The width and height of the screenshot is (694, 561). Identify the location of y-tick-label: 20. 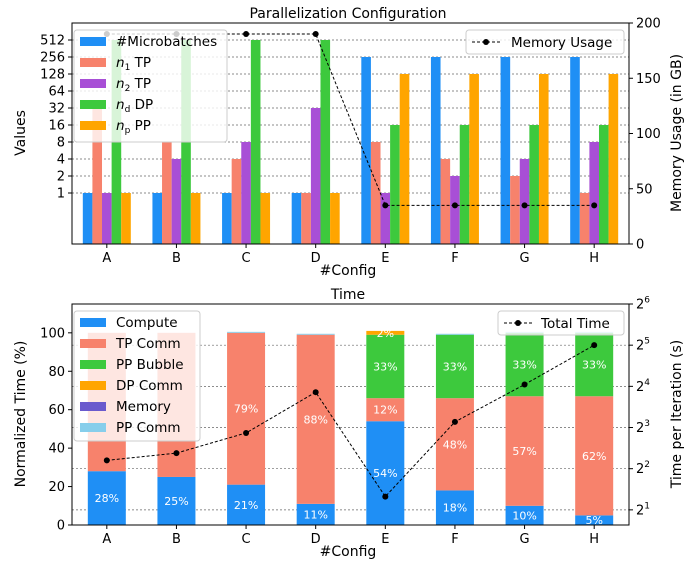
(56, 487).